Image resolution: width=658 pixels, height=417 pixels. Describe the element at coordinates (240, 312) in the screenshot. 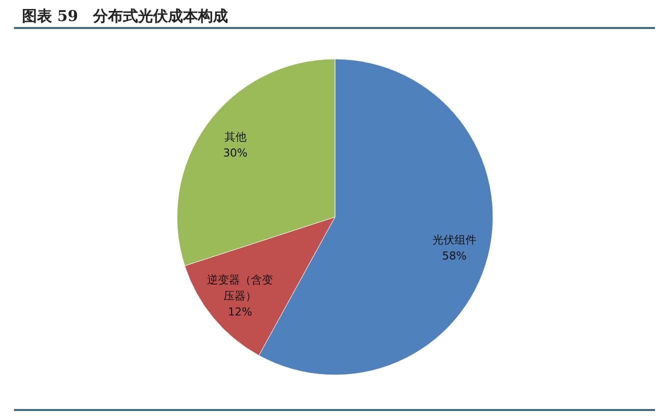

I see `data-label: 12%` at that location.